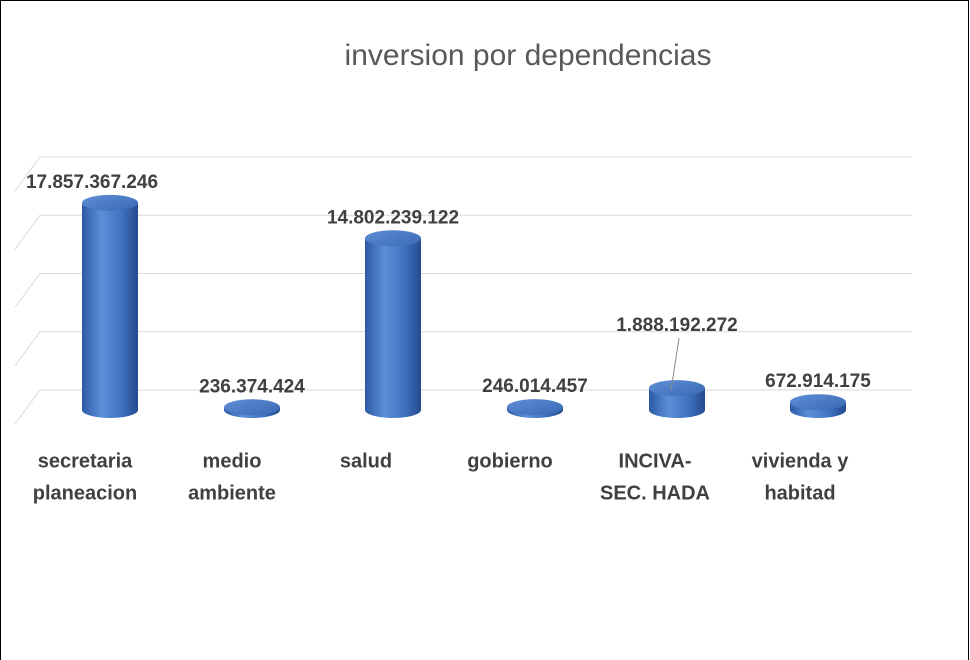 The image size is (970, 660). I want to click on x-tick-label: gobierno, so click(510, 461).